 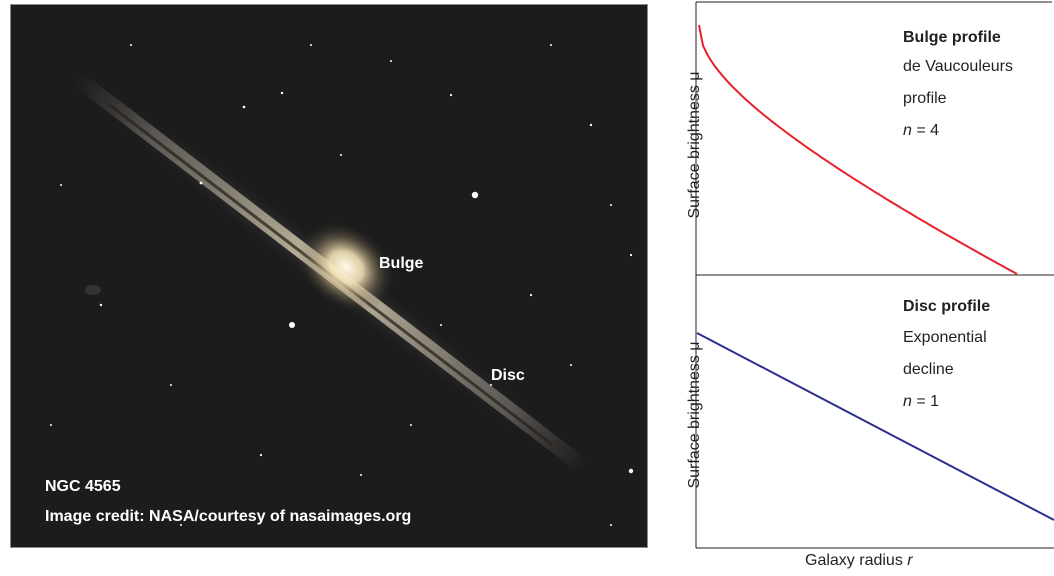 What do you see at coordinates (921, 130) in the screenshot?
I see `bulge-sersic-index: n = 4` at bounding box center [921, 130].